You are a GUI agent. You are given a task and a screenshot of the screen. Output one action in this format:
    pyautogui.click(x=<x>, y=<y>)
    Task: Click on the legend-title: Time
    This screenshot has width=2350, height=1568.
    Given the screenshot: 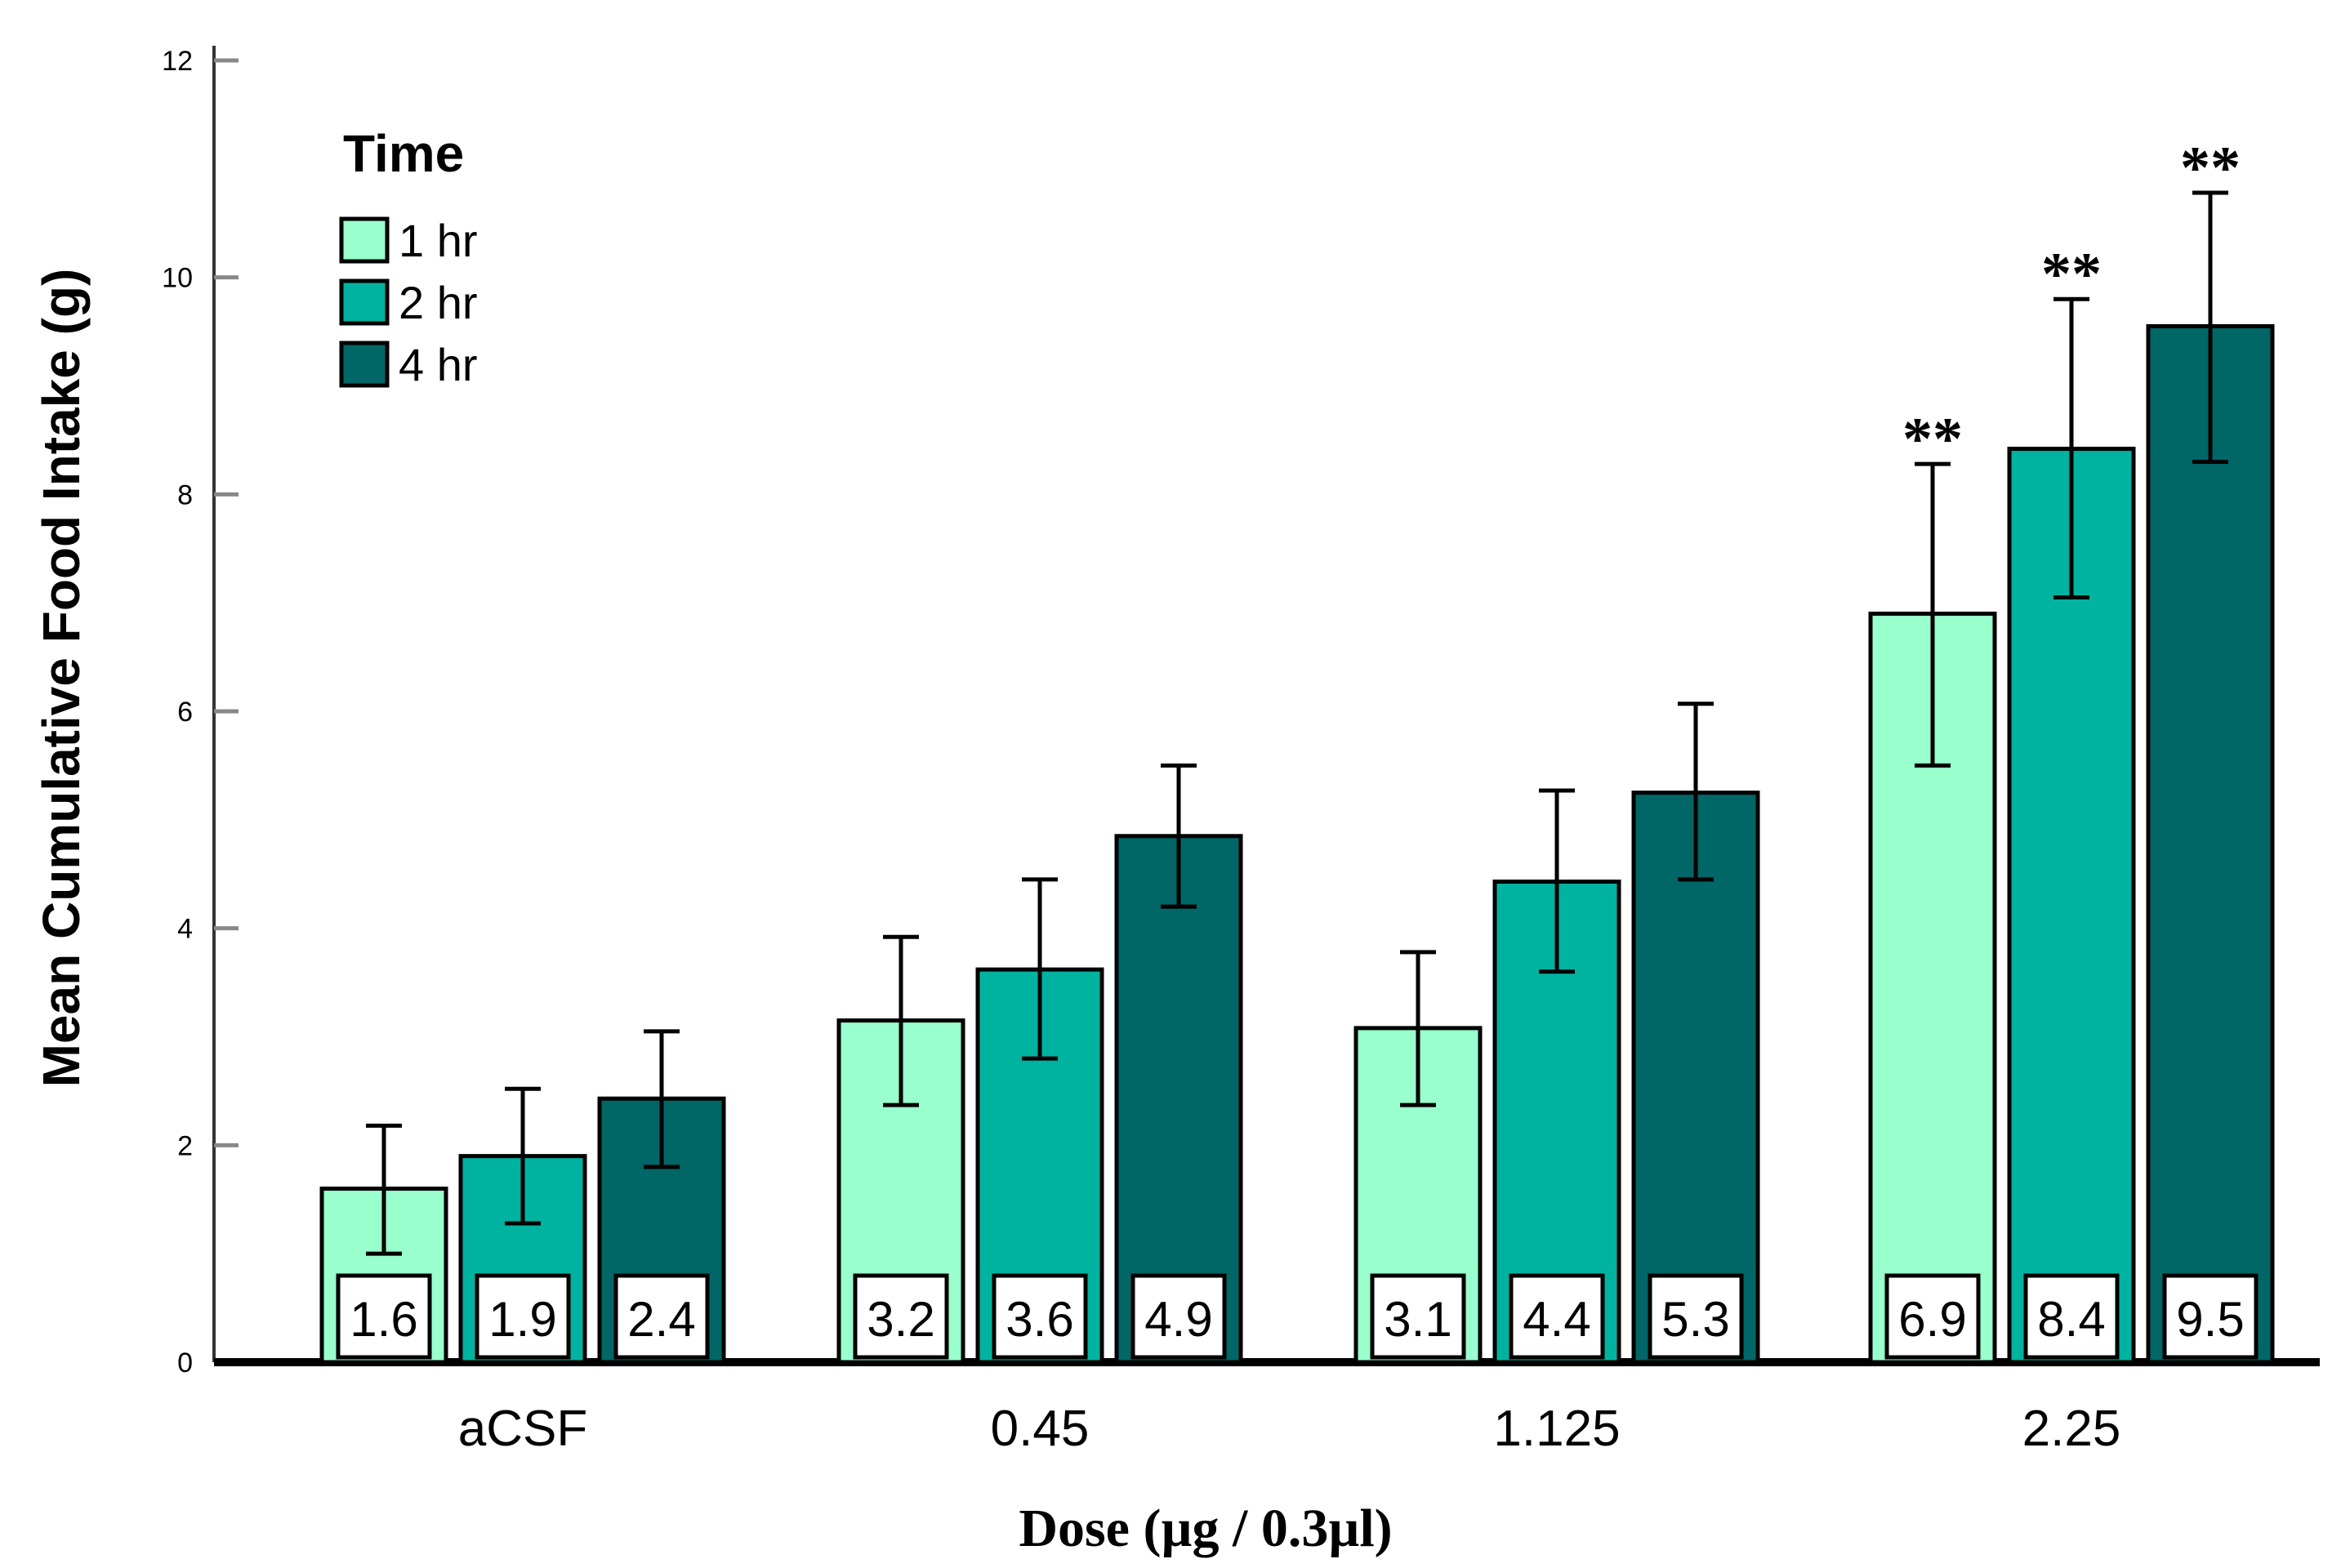 What is the action you would take?
    pyautogui.click(x=404, y=153)
    